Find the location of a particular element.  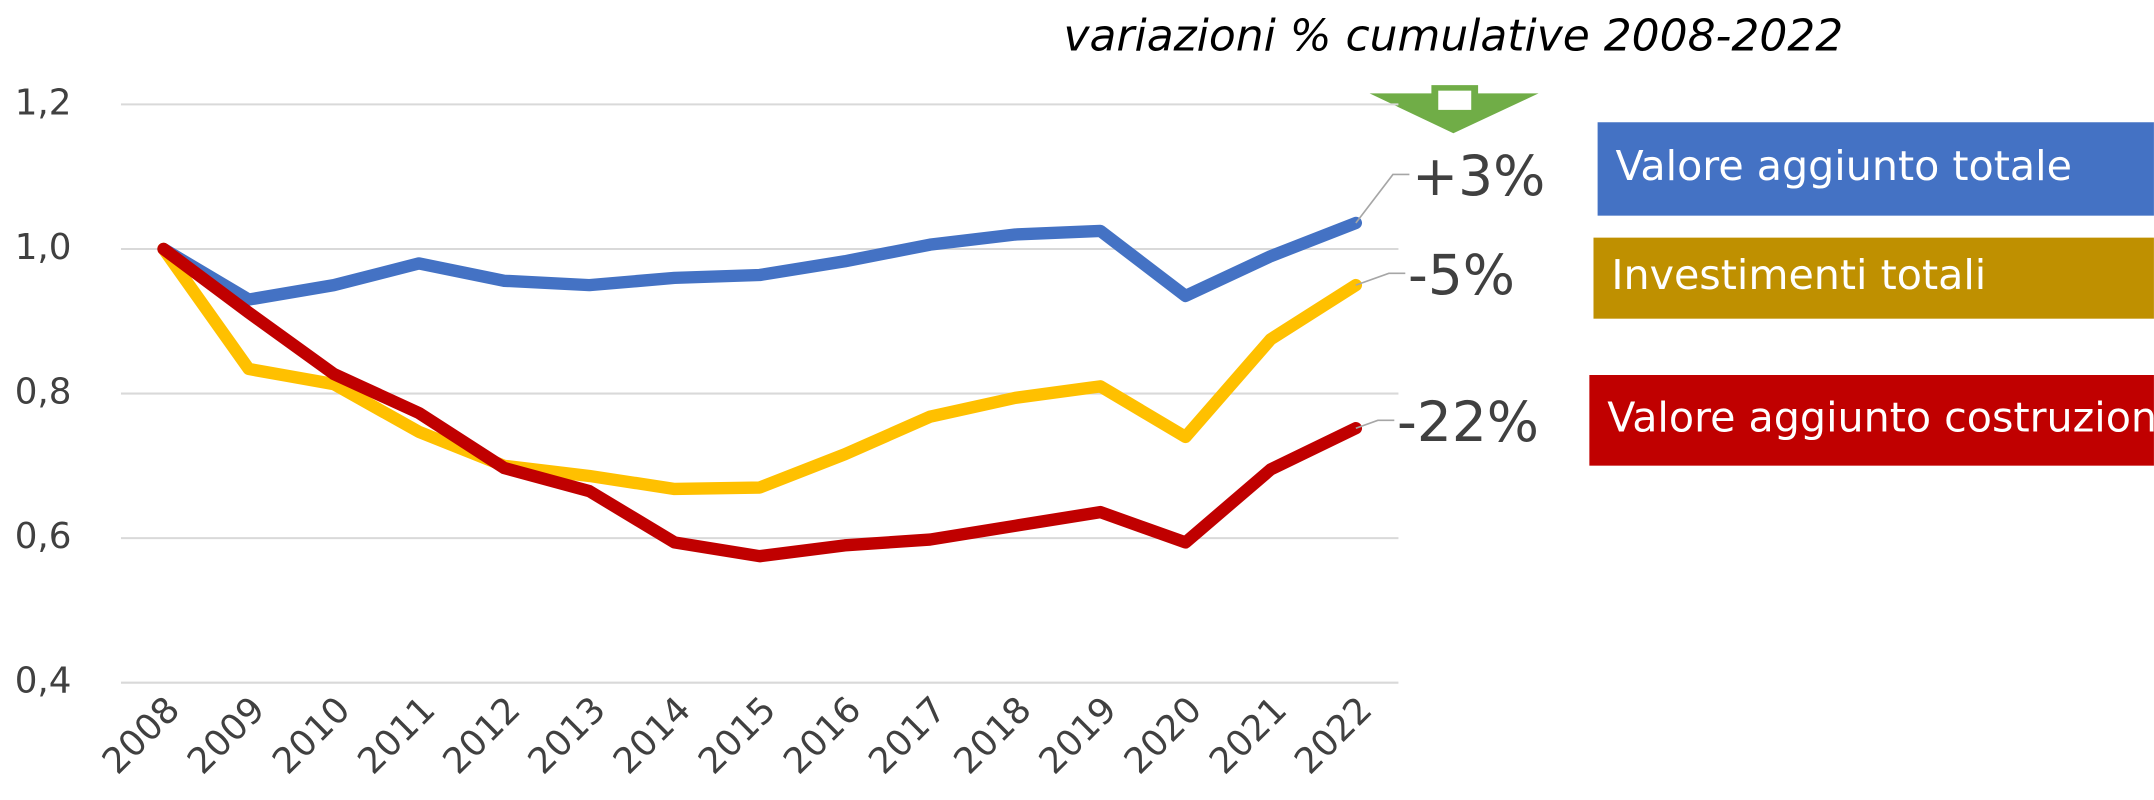

x-tick-label: 2011 is located at coordinates (396, 735).